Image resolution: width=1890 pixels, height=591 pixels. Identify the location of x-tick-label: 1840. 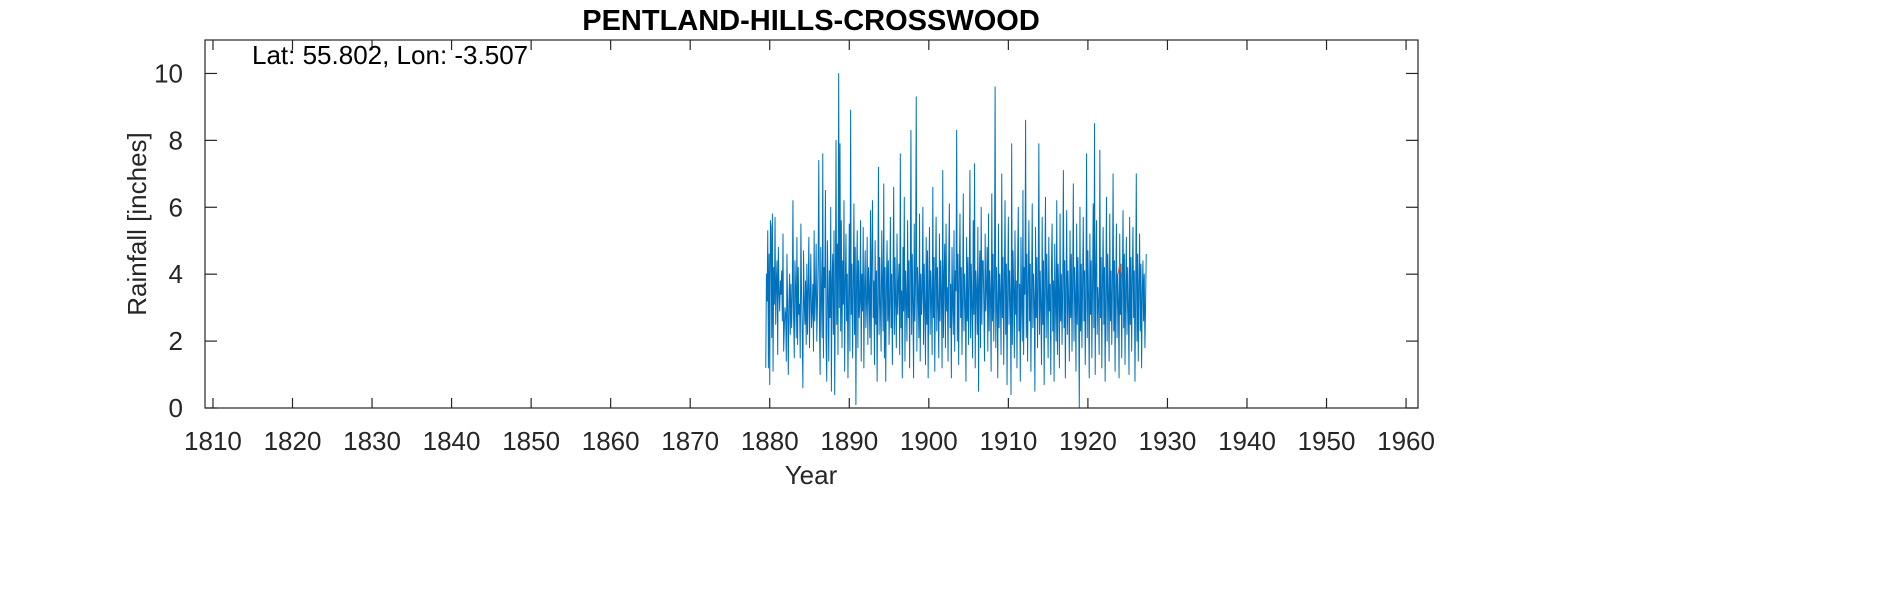
(452, 441).